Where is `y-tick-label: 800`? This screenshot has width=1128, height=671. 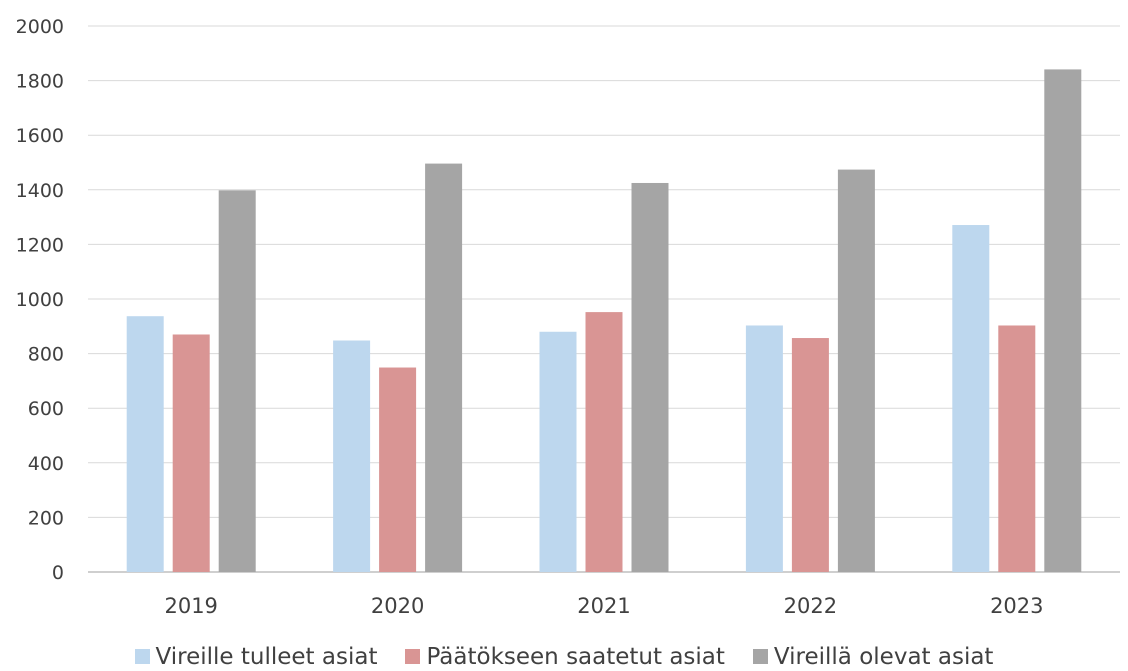
y-tick-label: 800 is located at coordinates (46, 355).